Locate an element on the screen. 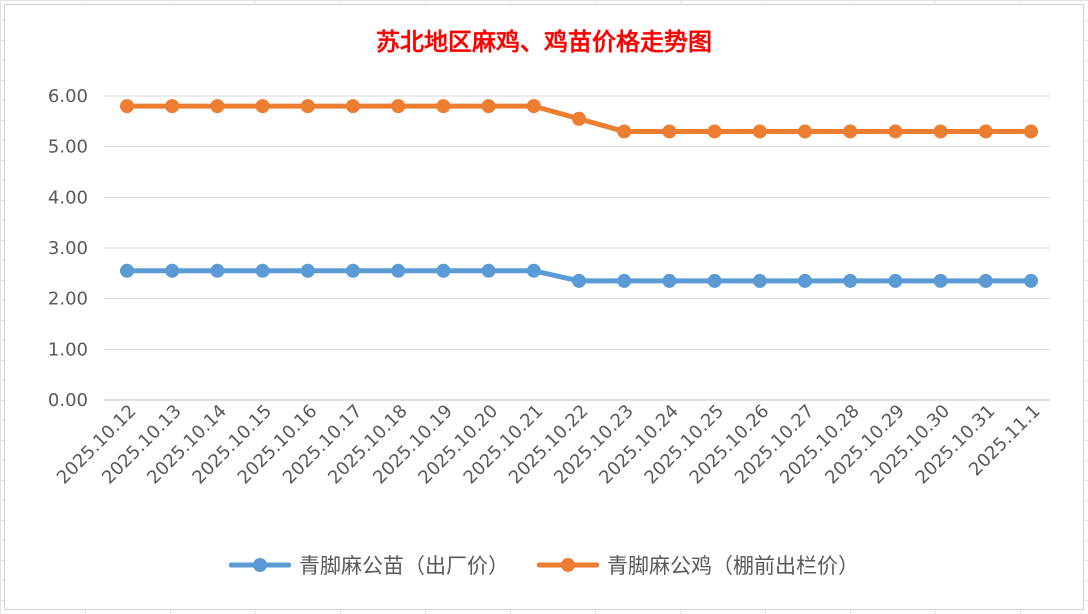  y-tick-label: 5.00 is located at coordinates (68, 147).